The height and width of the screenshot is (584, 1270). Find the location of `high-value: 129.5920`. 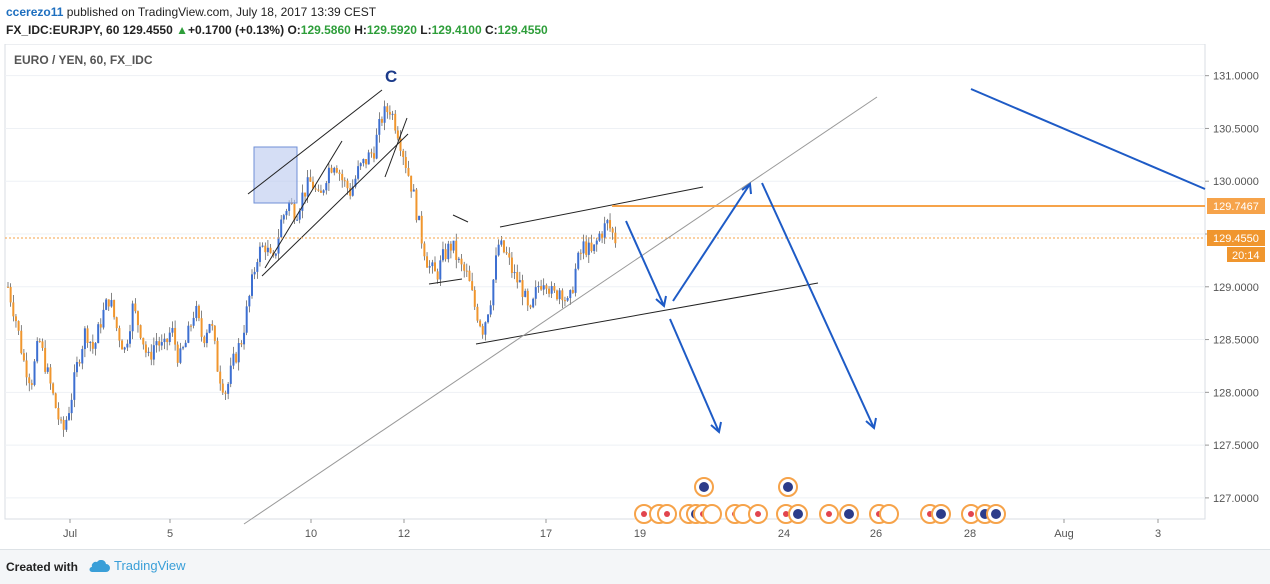

high-value: 129.5920 is located at coordinates (391, 30).